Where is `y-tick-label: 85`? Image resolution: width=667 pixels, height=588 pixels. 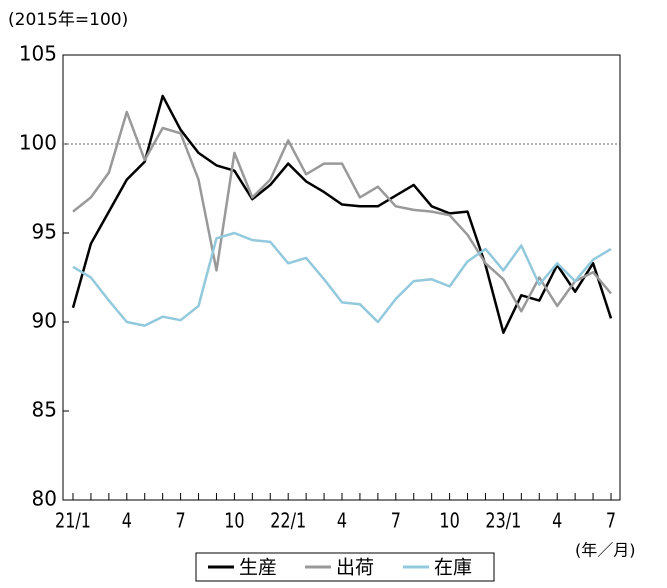
y-tick-label: 85 is located at coordinates (44, 410).